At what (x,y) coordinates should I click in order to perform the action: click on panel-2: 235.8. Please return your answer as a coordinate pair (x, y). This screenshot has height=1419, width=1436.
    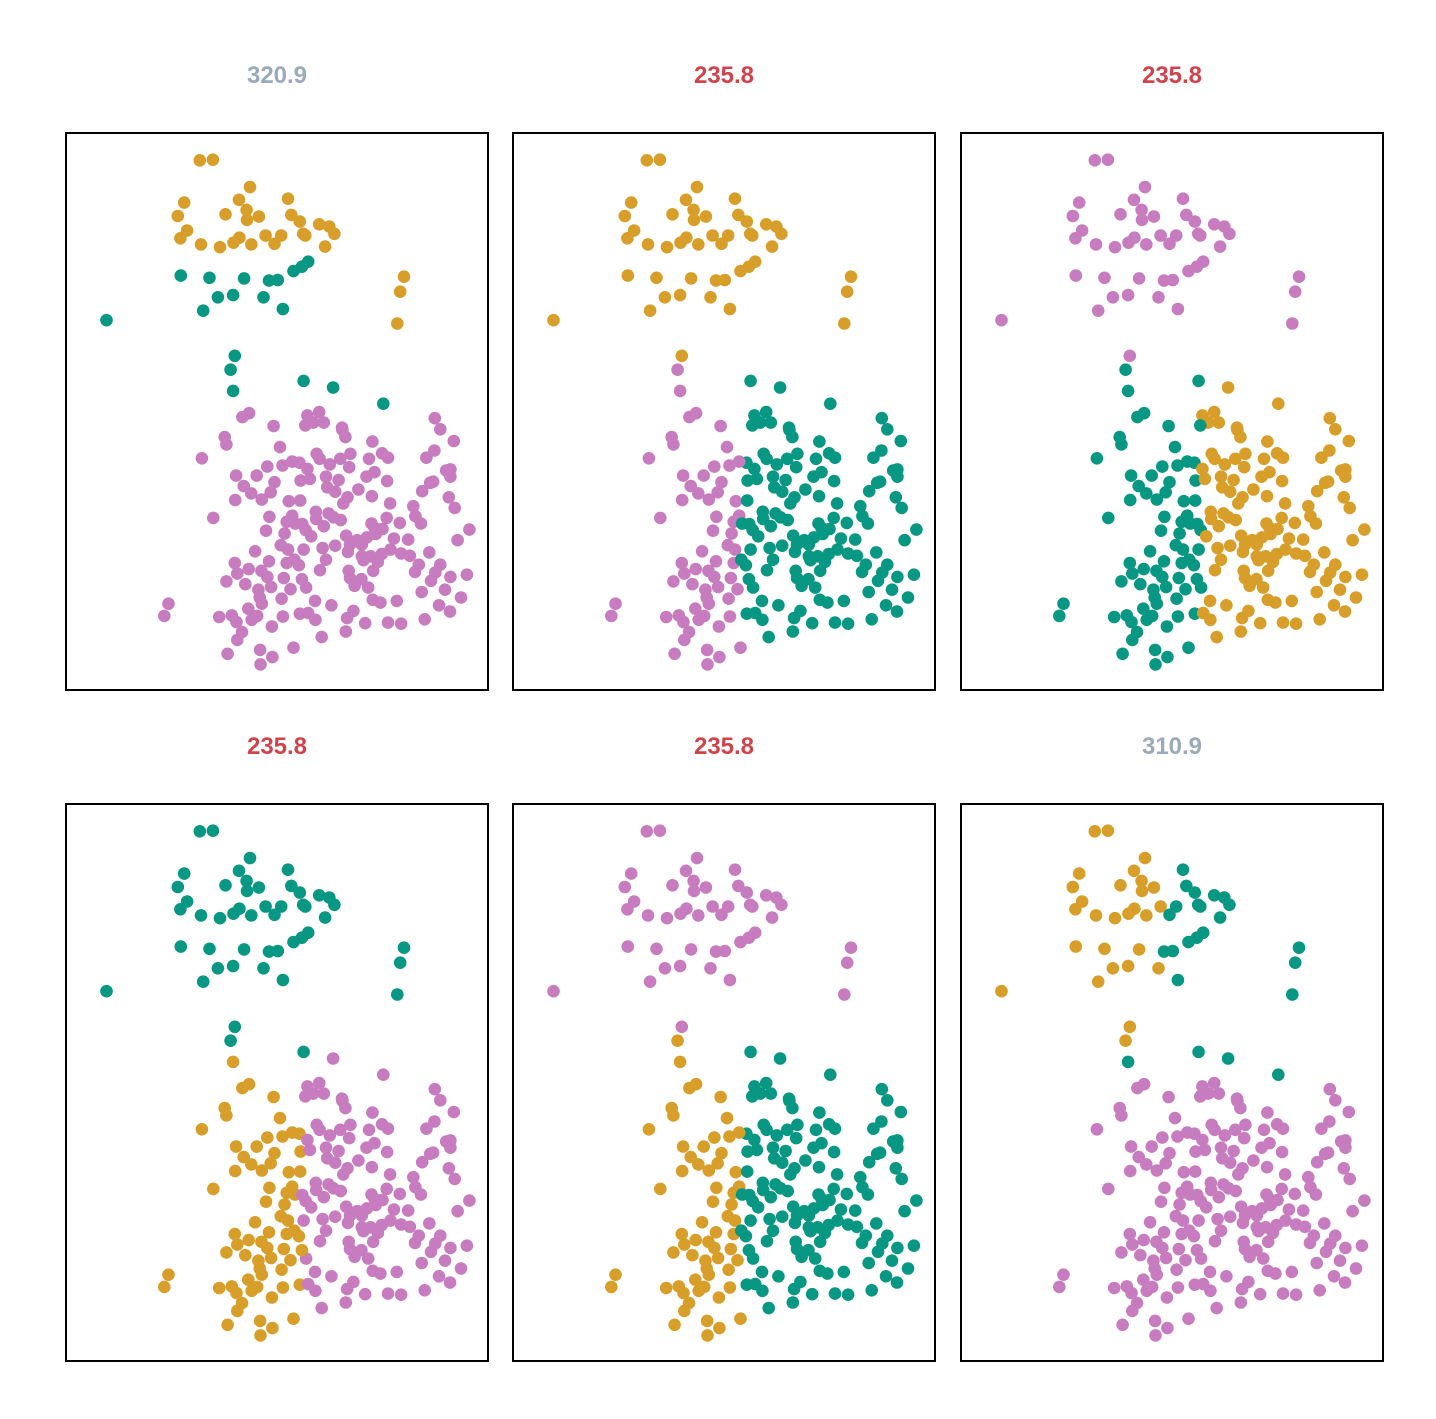
    Looking at the image, I should click on (724, 376).